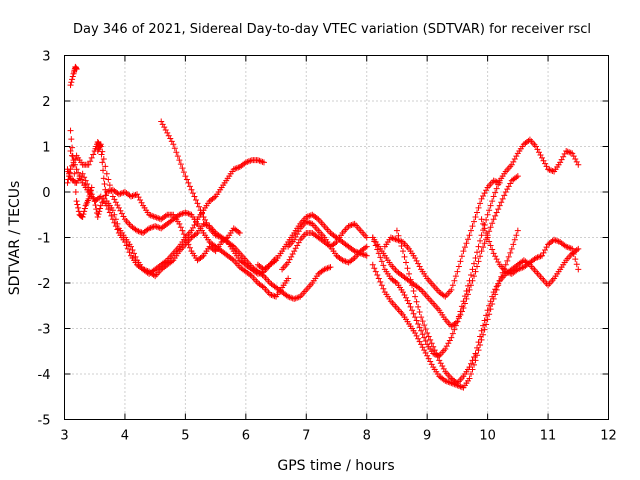 The height and width of the screenshot is (480, 640). I want to click on x-tick-label: 8, so click(367, 436).